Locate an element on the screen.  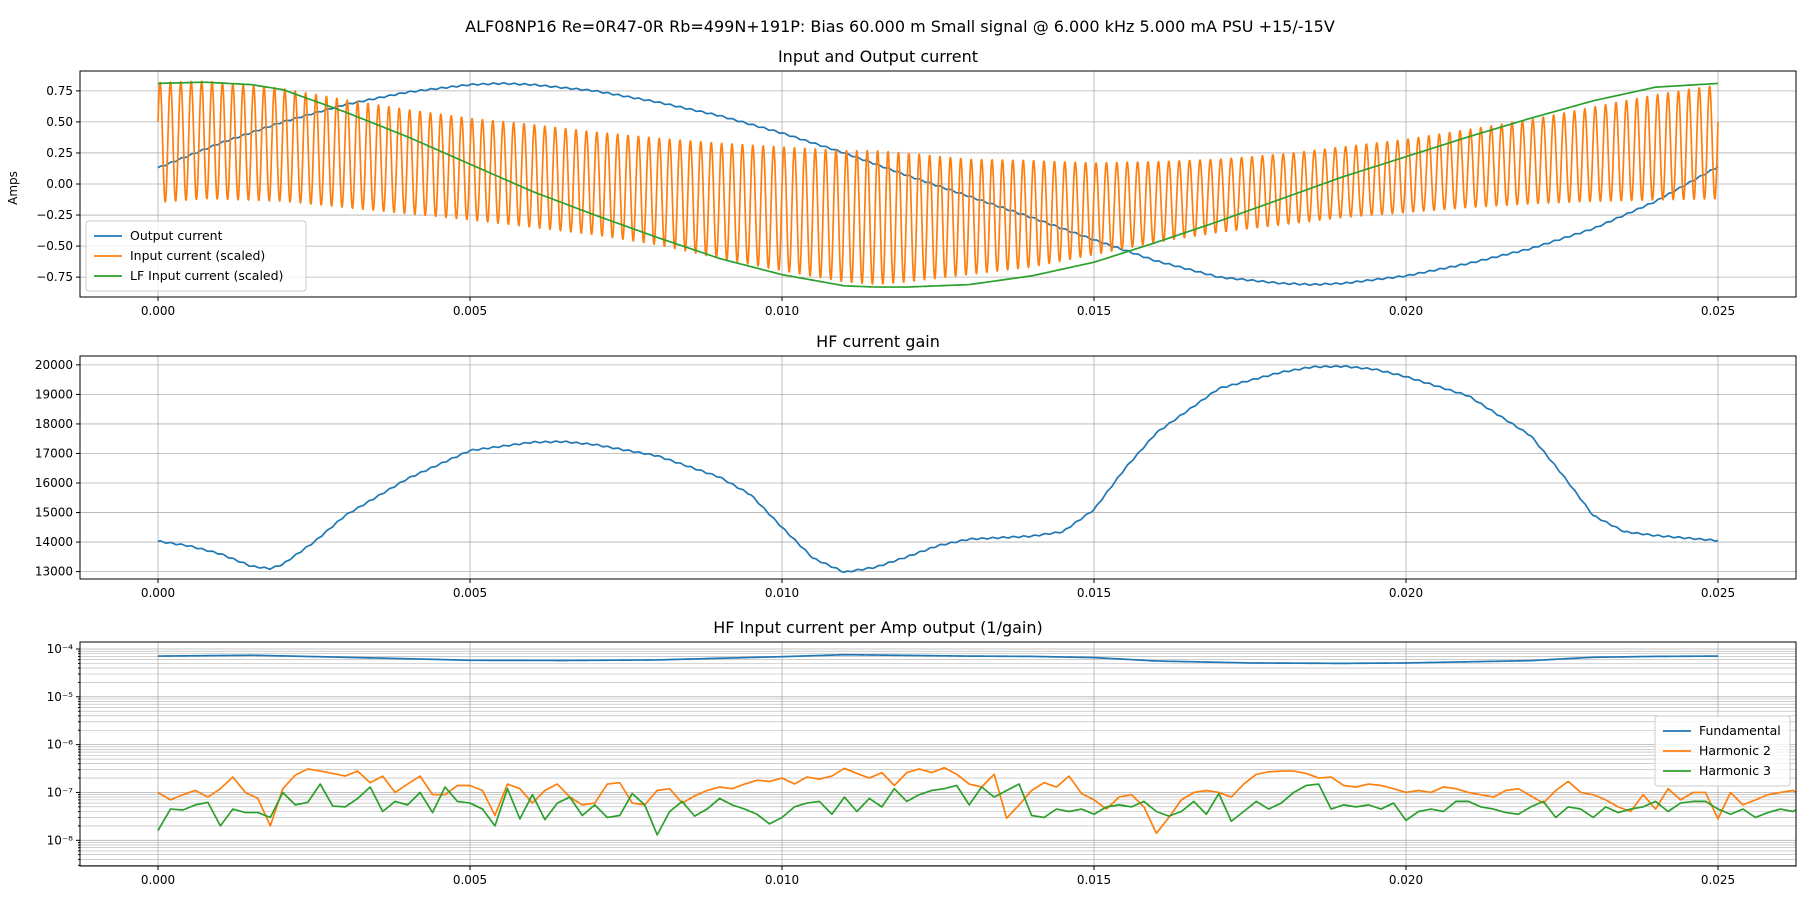
legend-entry: Input current (scaled) is located at coordinates (197, 255).